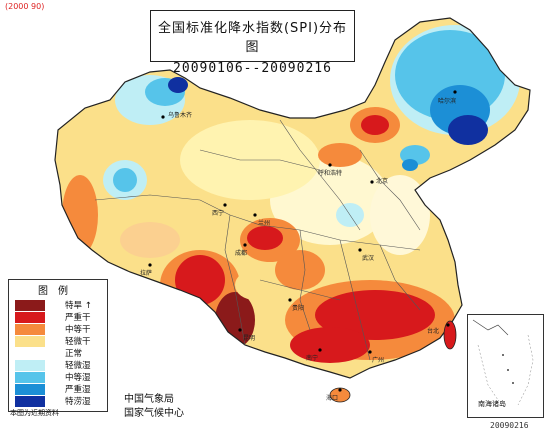 The image size is (550, 435). I want to click on legend-item: 中等湿, so click(60, 377).